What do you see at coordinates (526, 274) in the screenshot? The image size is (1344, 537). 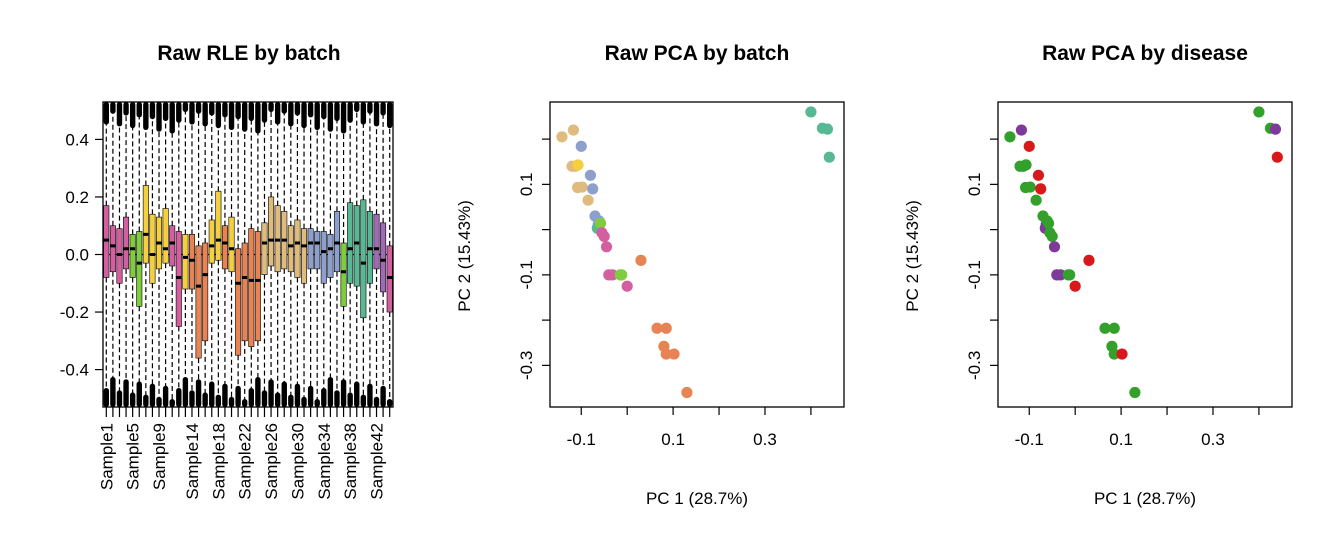 I see `pca-batch-ytick-label: -0.1` at bounding box center [526, 274].